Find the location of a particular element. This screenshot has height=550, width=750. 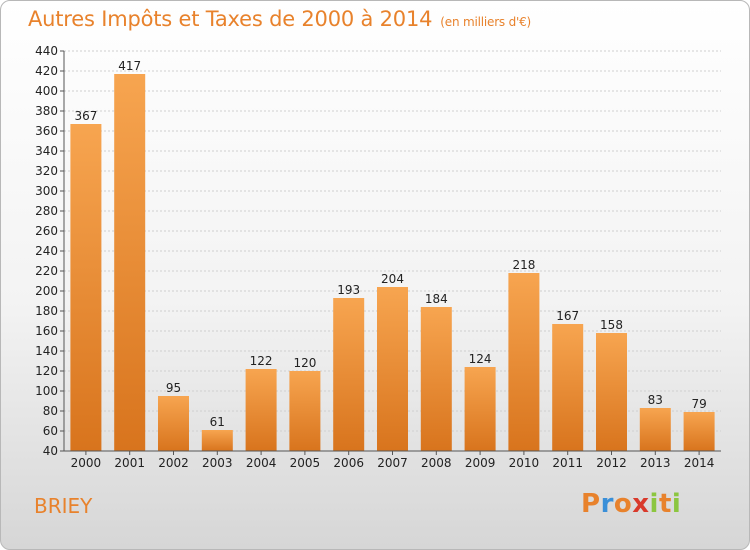

logo-letter: P is located at coordinates (591, 504).